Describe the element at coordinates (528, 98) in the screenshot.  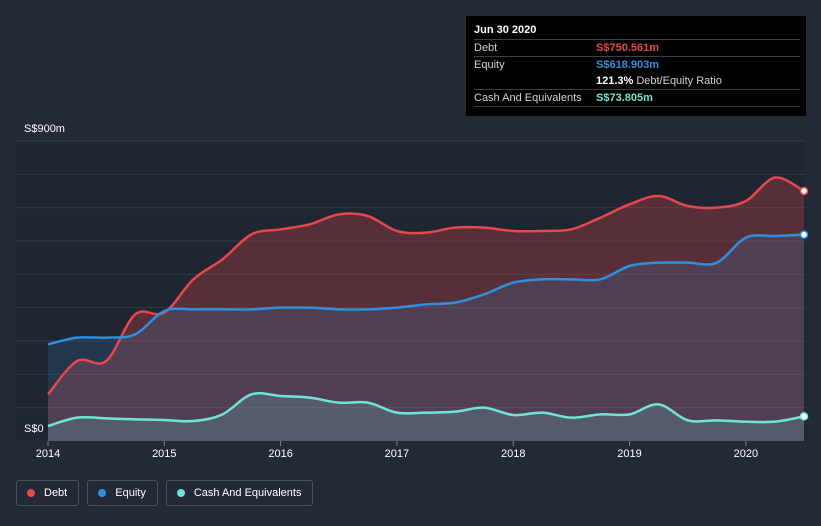
I see `tooltip-cash-label: Cash And Equivalents` at that location.